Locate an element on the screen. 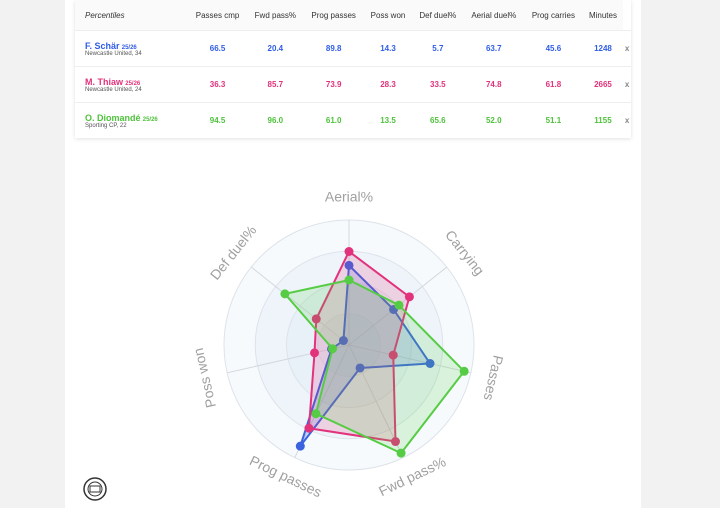  axis-label: Passes is located at coordinates (494, 378).